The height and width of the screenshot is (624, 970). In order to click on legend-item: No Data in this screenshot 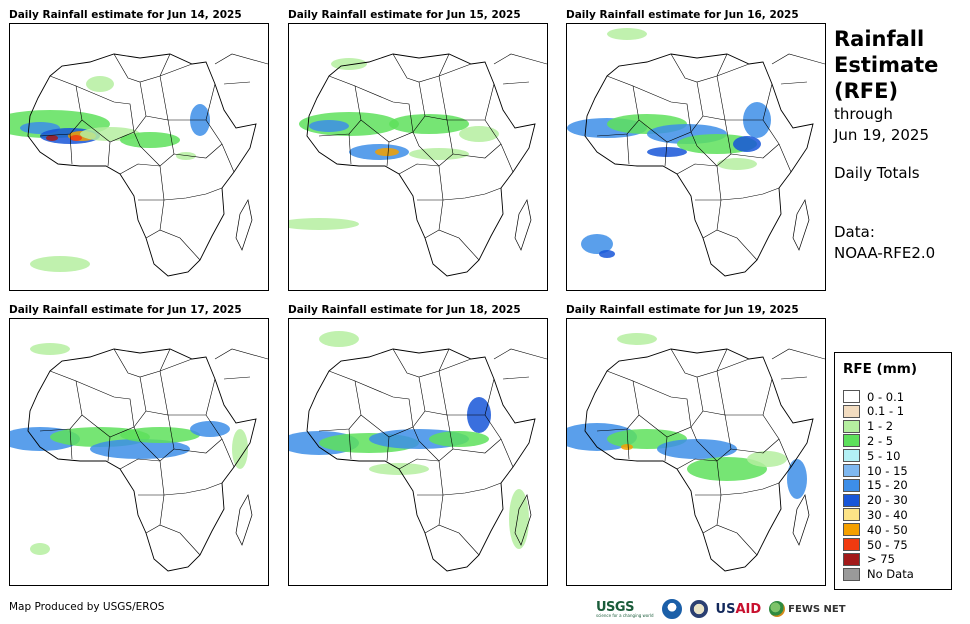, I will do `click(878, 574)`.